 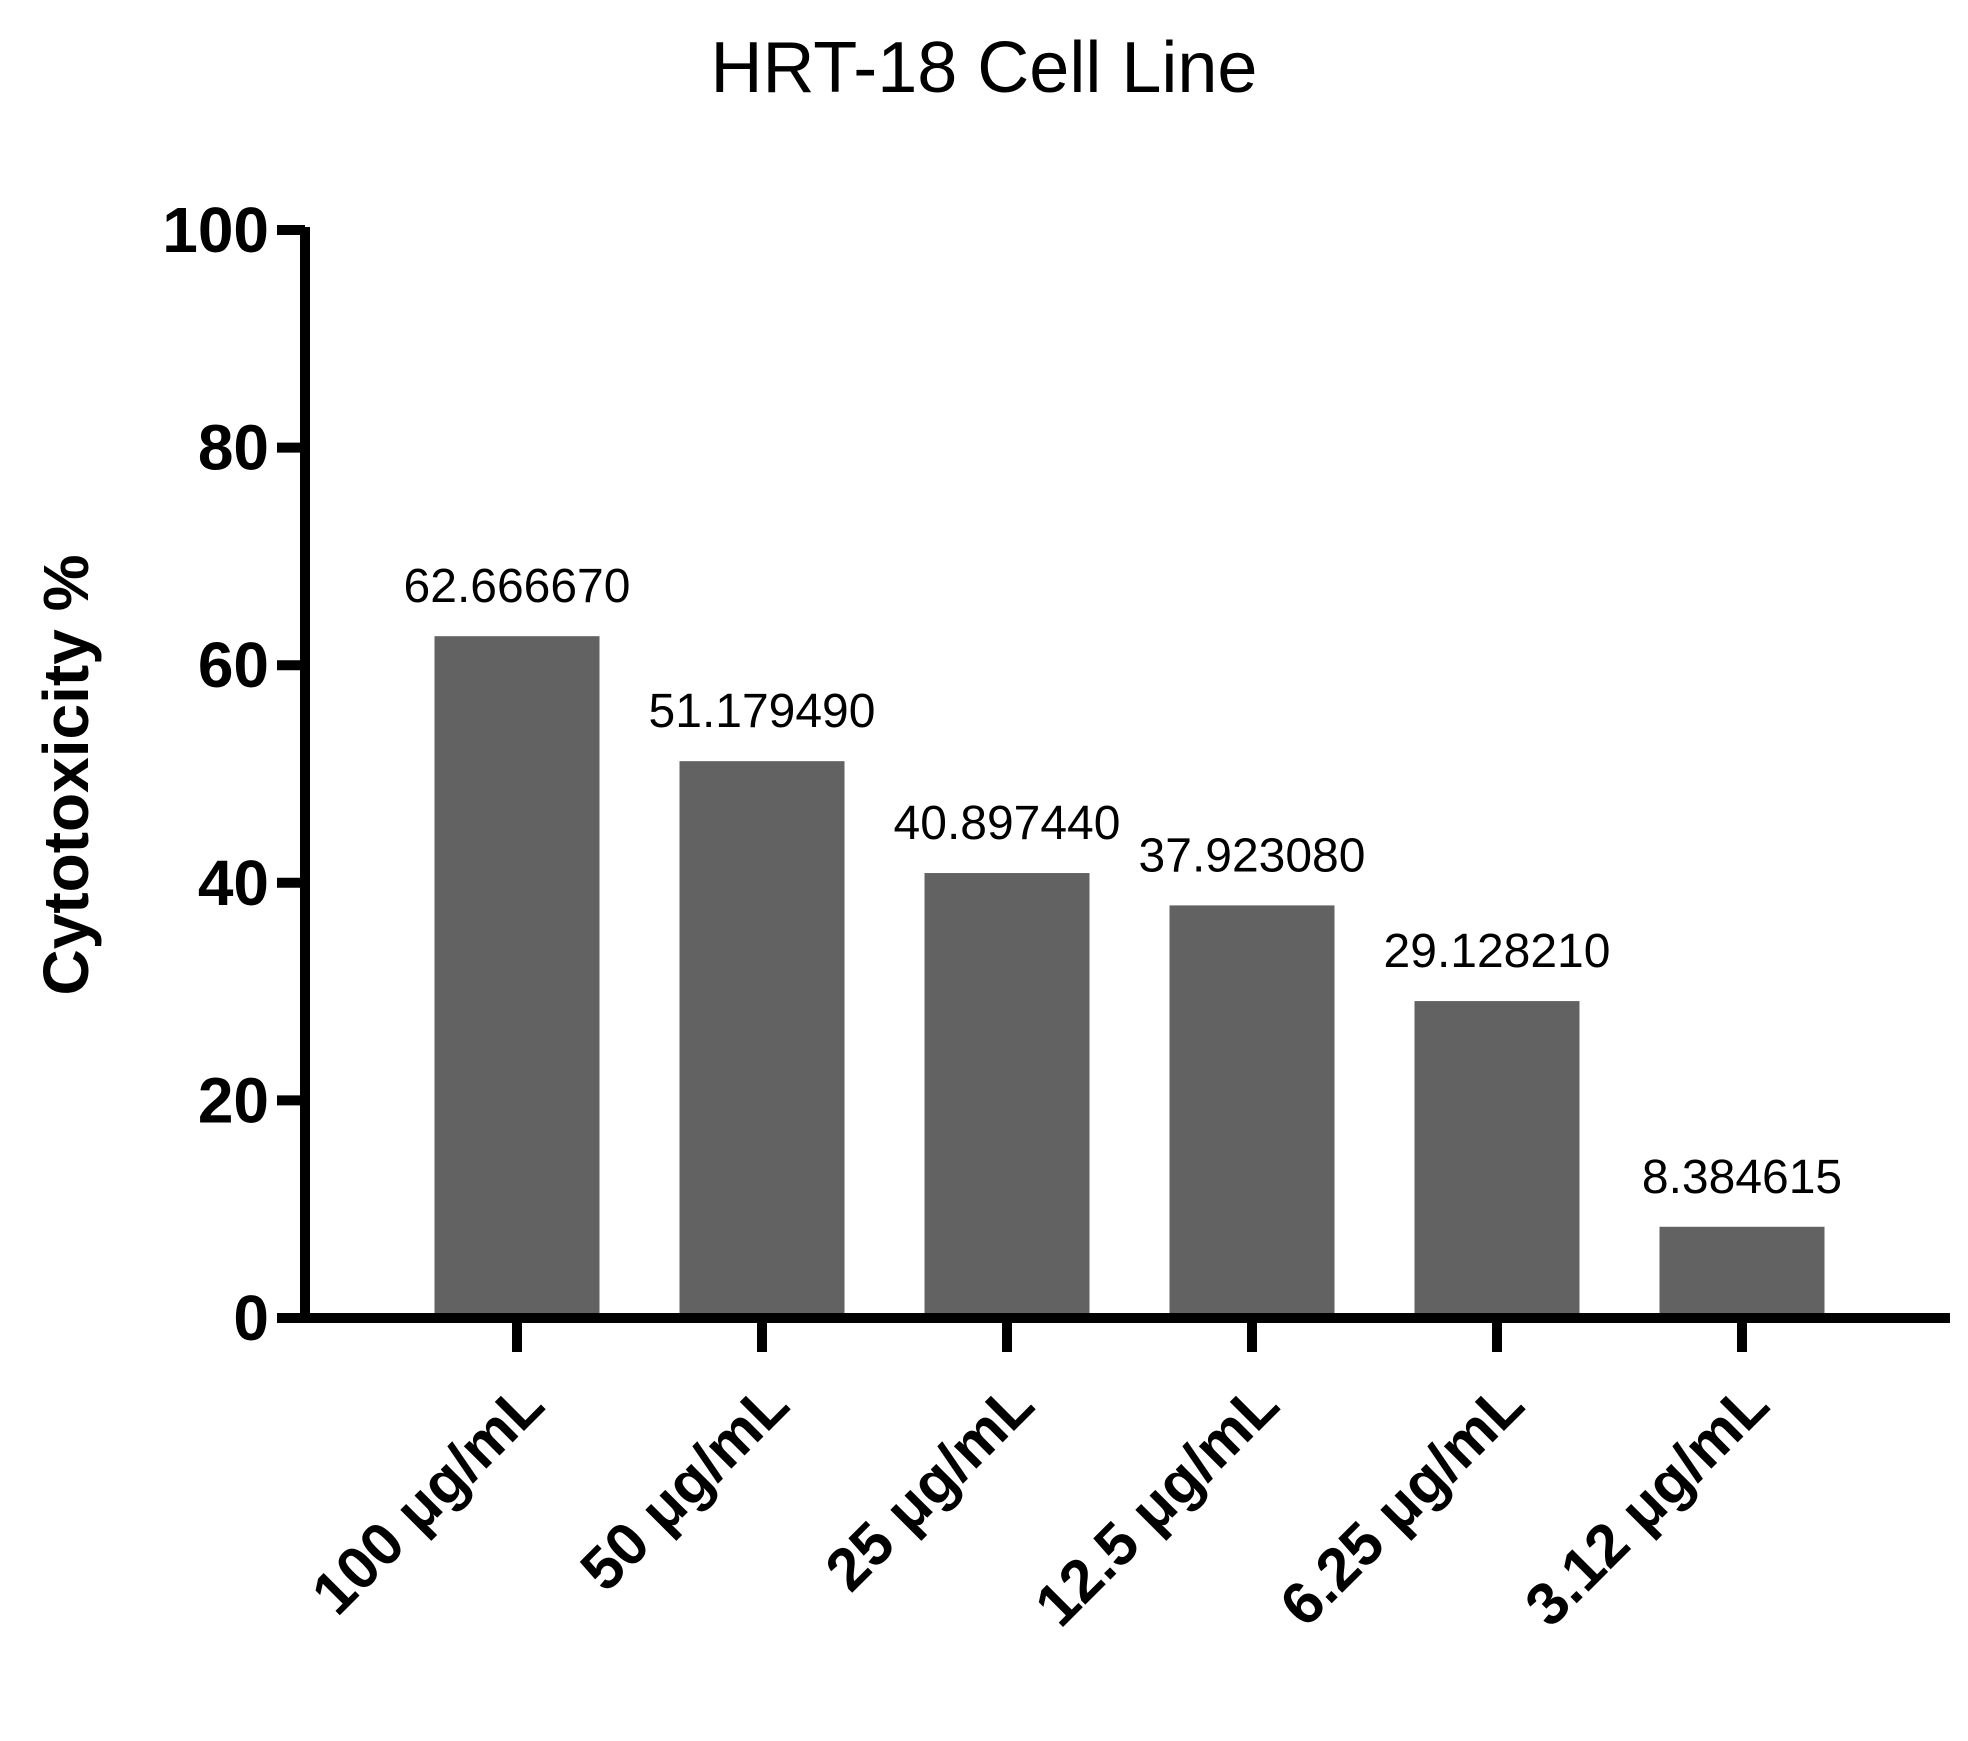 What do you see at coordinates (233, 1100) in the screenshot?
I see `y-tick-label-20: 20` at bounding box center [233, 1100].